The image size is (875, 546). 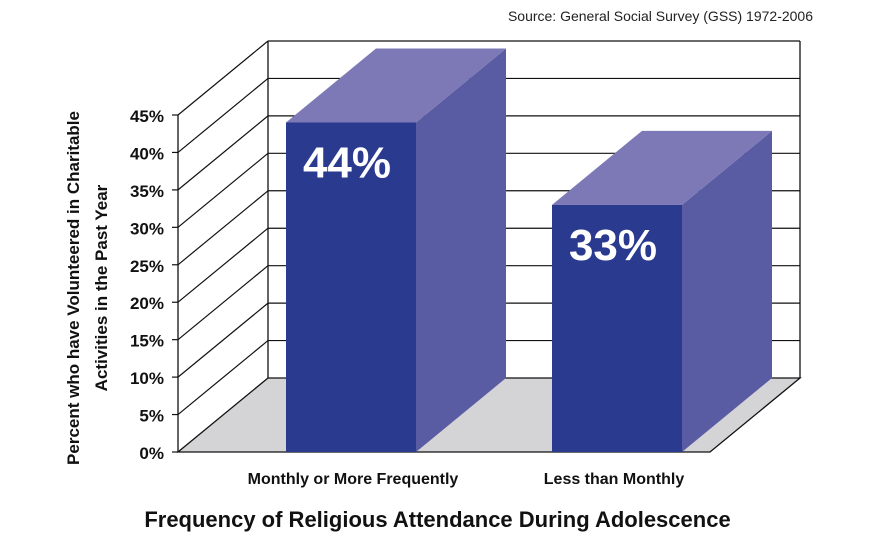 I want to click on bar: 33%, so click(x=662, y=291).